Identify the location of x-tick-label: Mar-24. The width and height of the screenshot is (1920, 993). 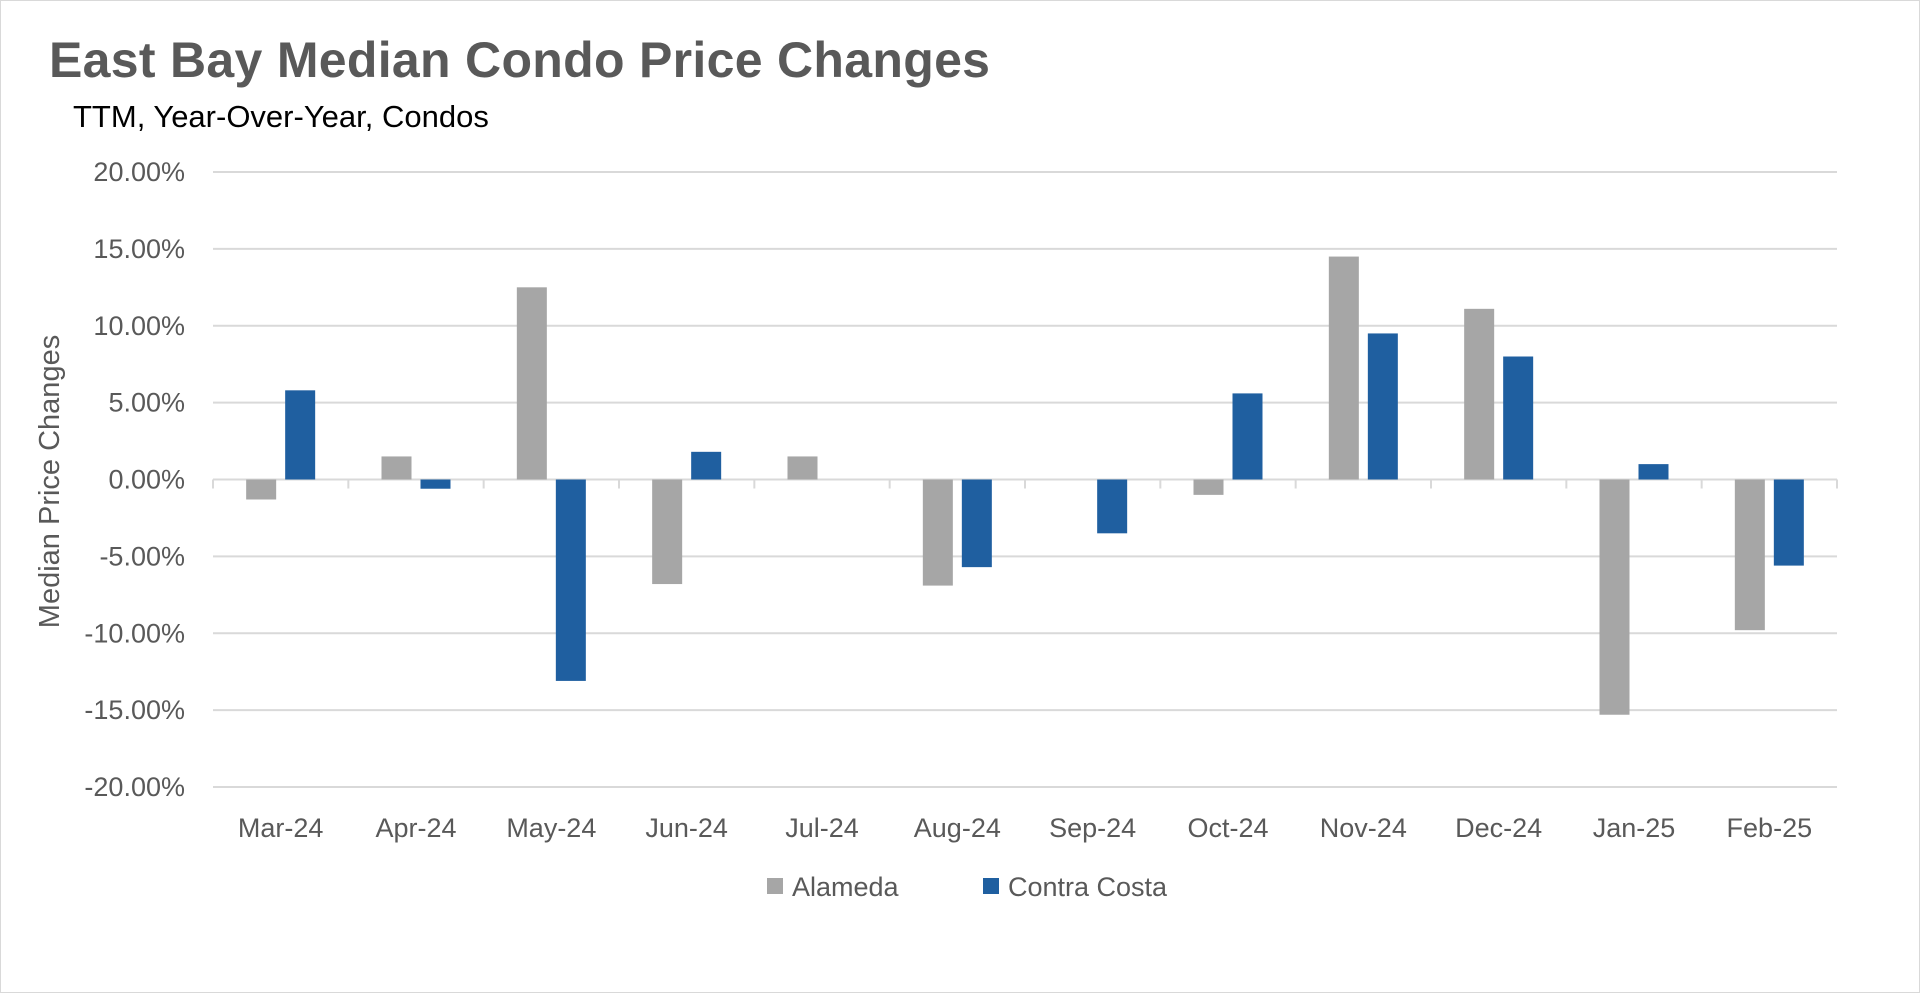
(281, 828).